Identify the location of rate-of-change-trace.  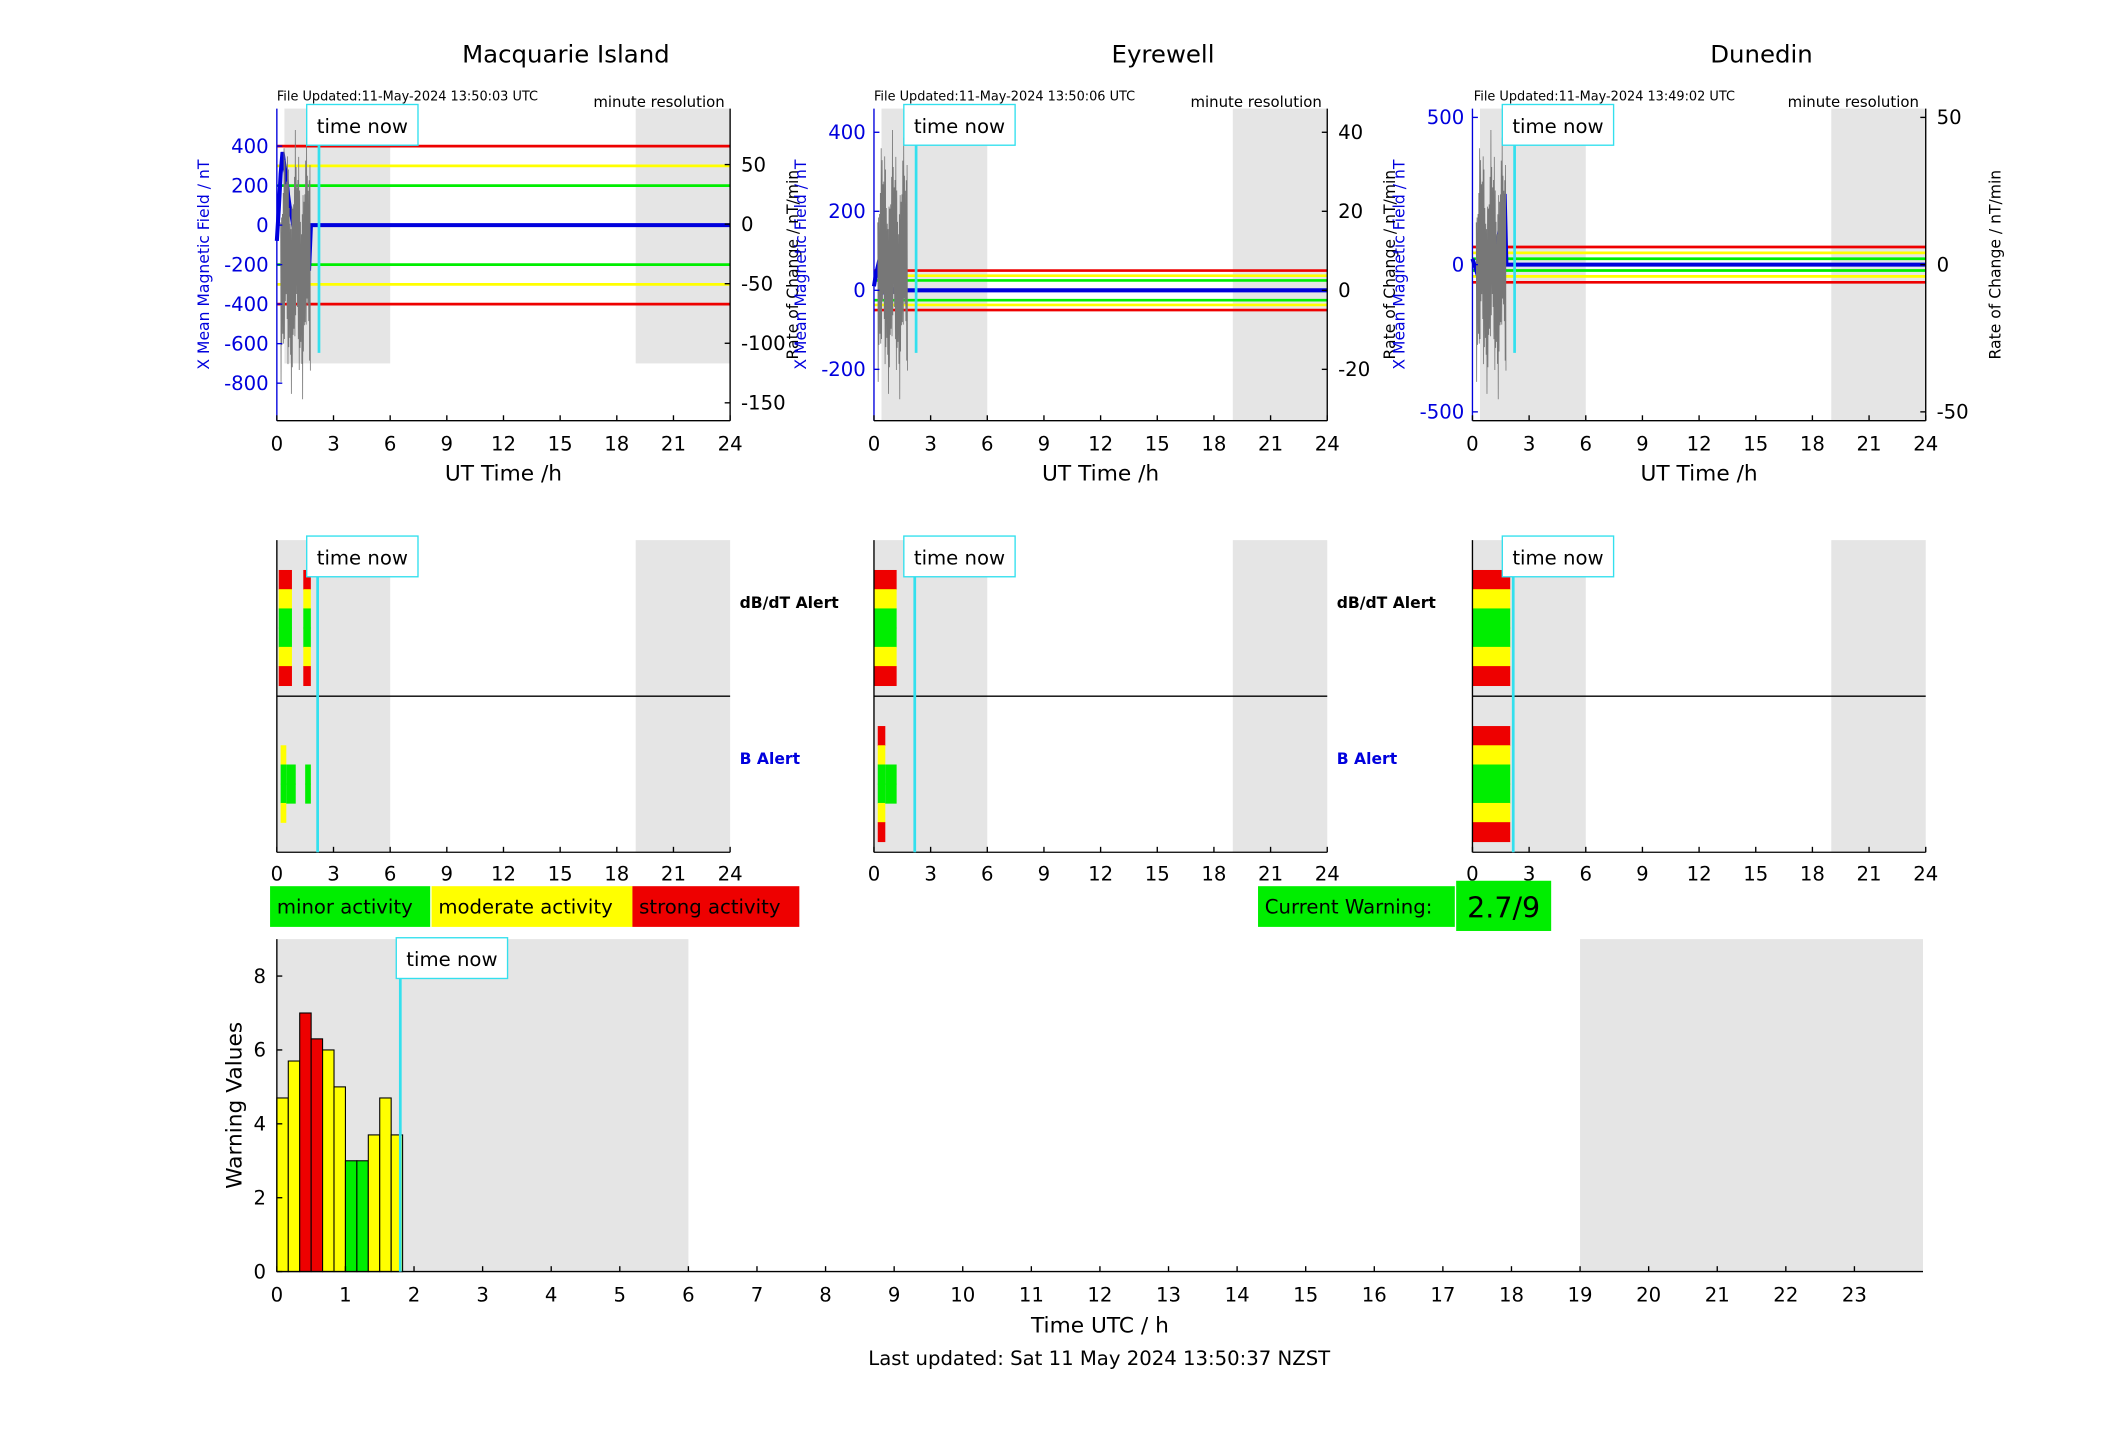
(892, 265).